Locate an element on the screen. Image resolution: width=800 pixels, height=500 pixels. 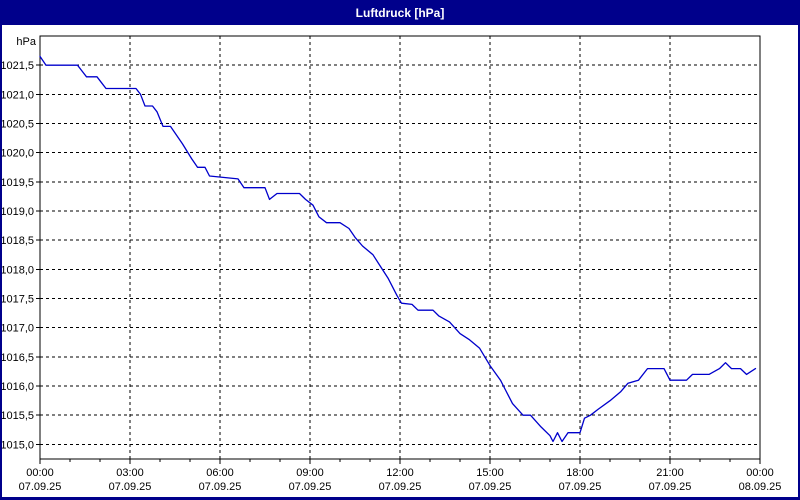
x-tick-time: 12:00 is located at coordinates (400, 473).